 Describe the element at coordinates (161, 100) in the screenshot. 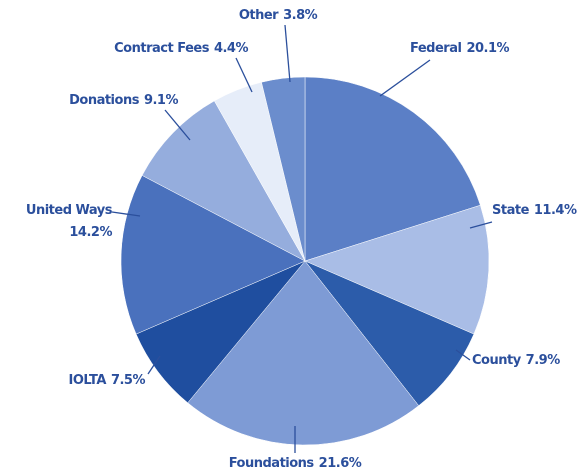

I see `slice-value: 9.1%` at that location.